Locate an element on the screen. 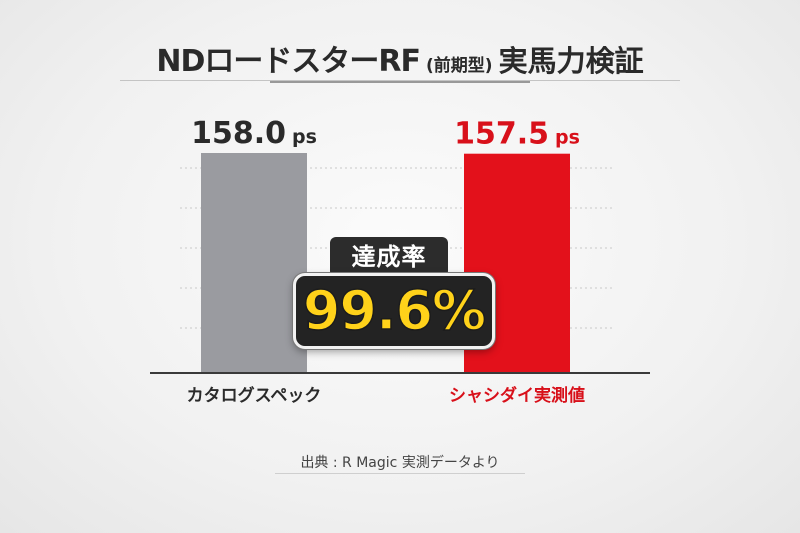 The width and height of the screenshot is (800, 533). title-main: NDロードスターRF is located at coordinates (288, 61).